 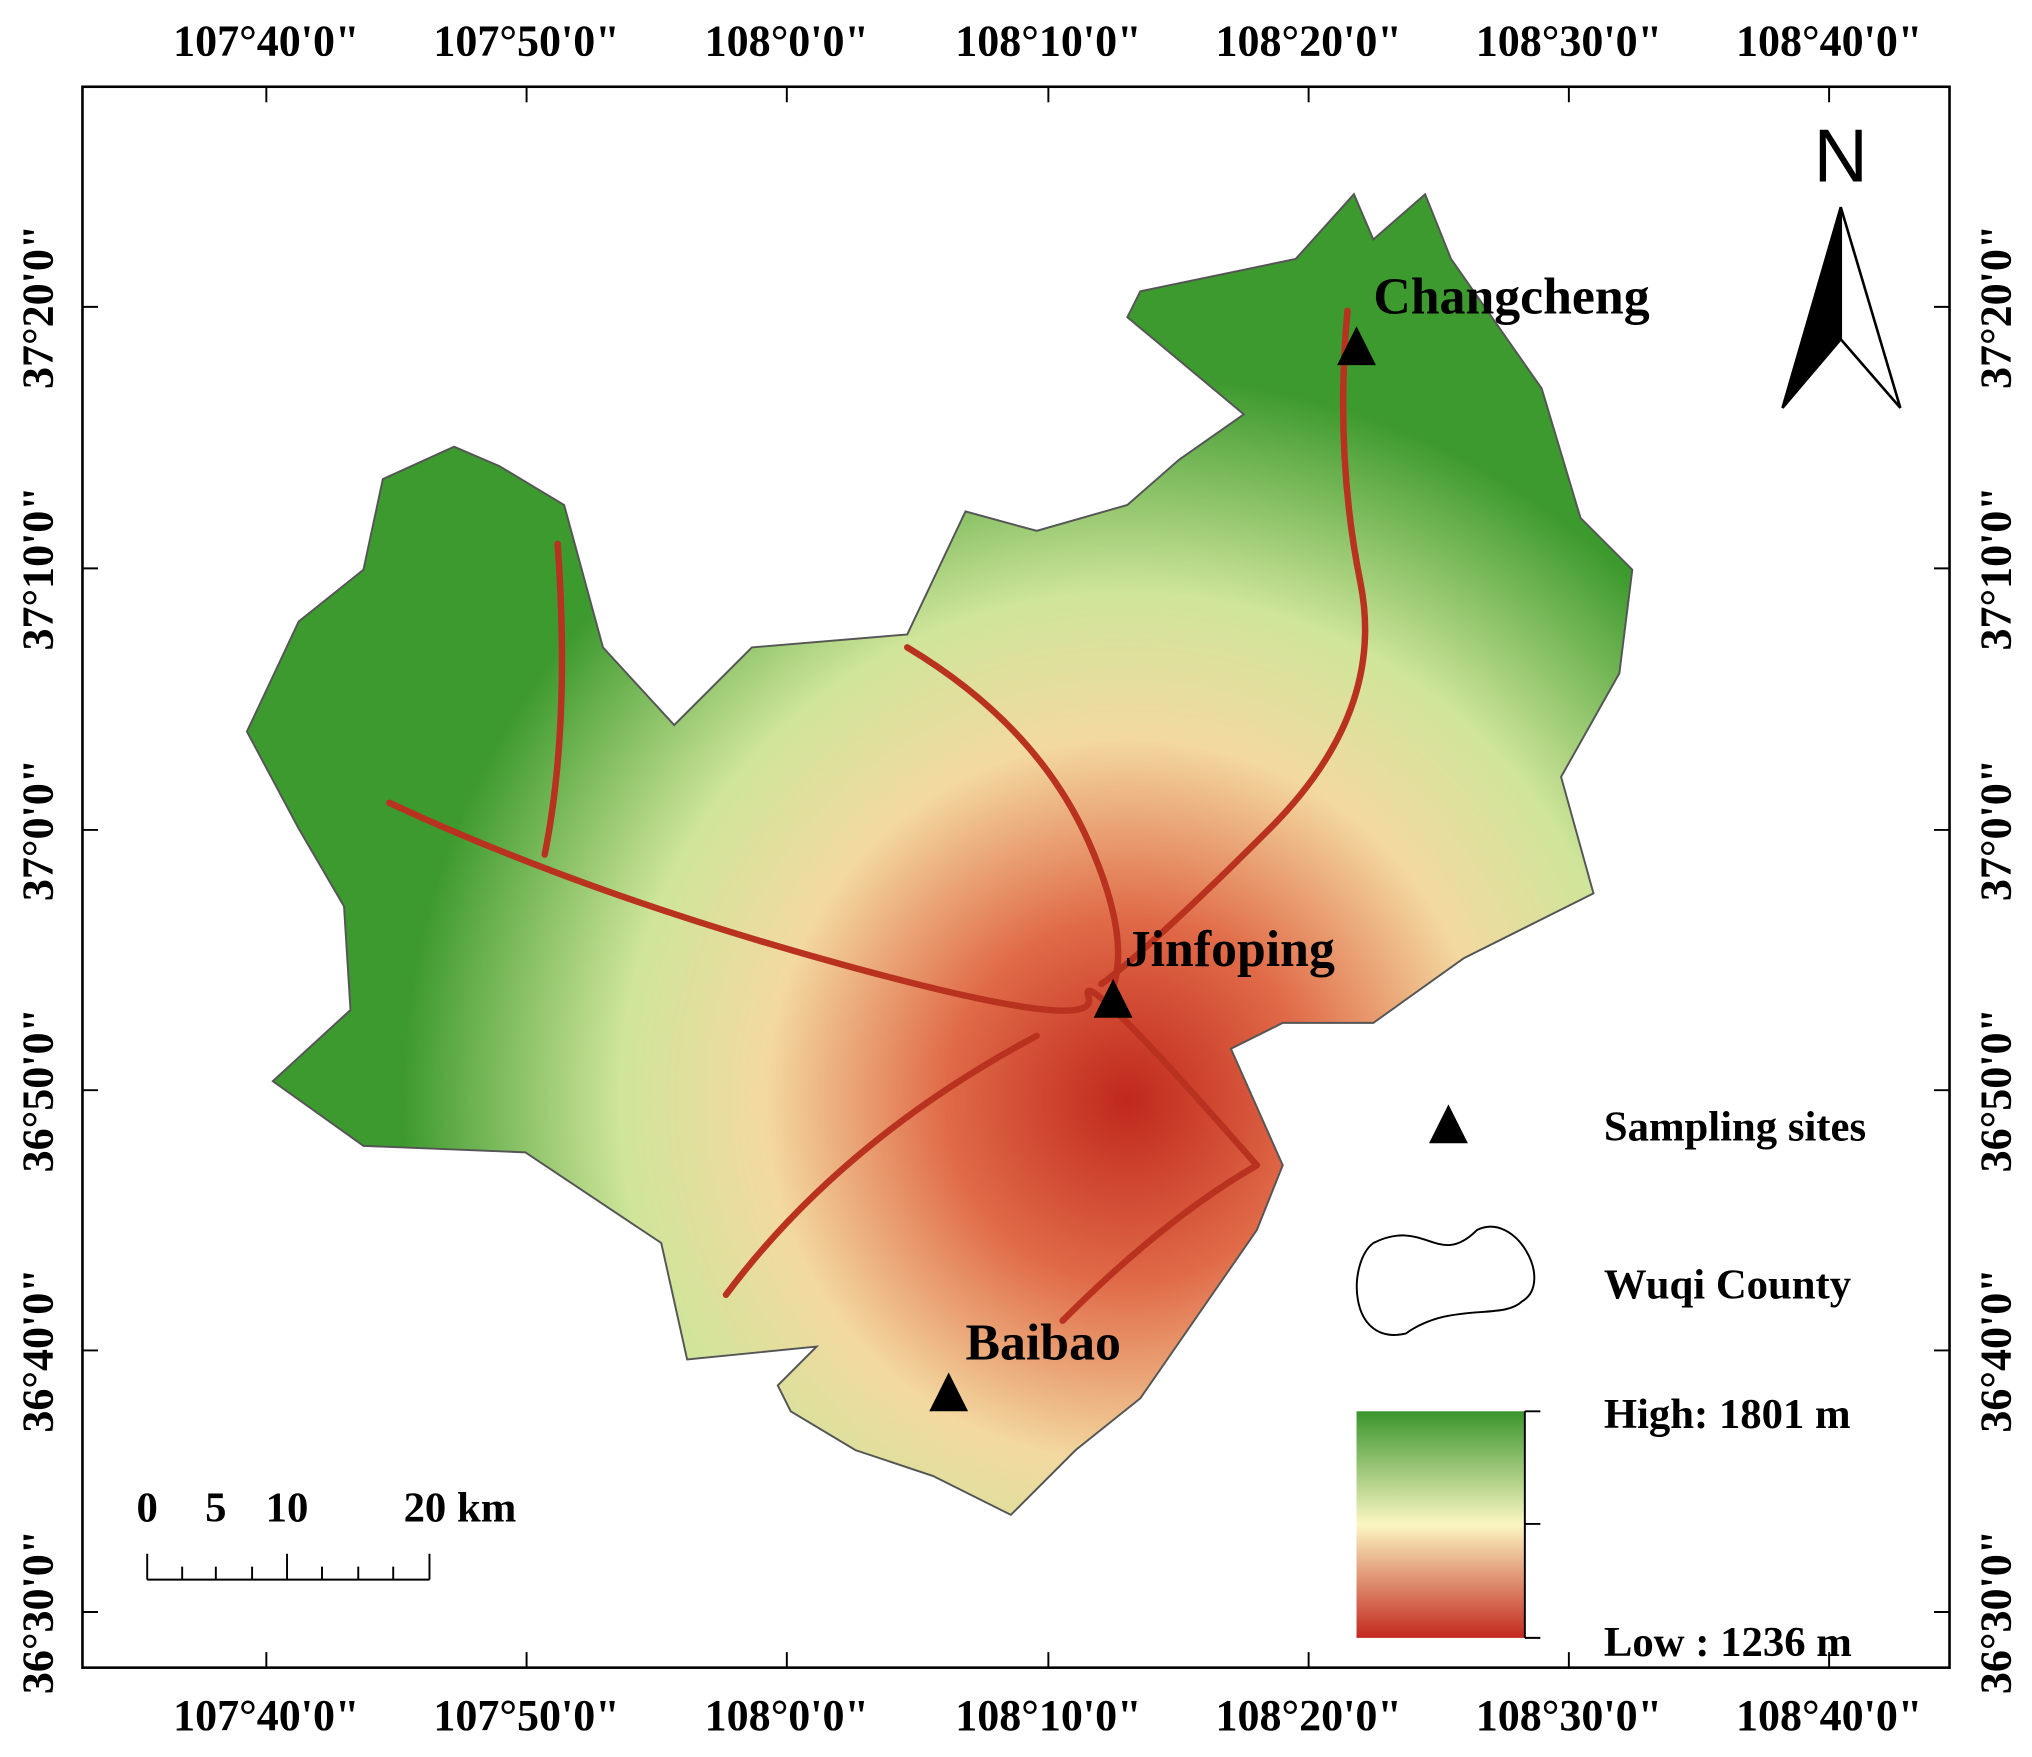 I want to click on legend-label: Low : 1236 m, so click(x=1728, y=1642).